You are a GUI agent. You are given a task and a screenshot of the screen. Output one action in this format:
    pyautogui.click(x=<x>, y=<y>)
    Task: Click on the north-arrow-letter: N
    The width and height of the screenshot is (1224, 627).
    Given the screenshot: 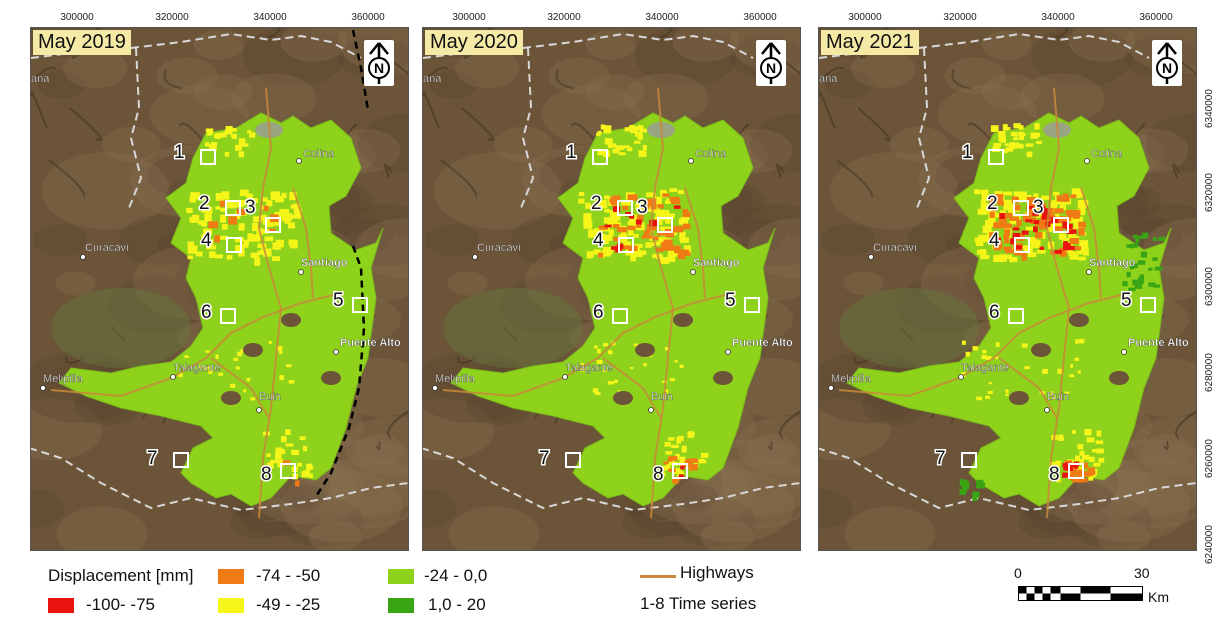 What is the action you would take?
    pyautogui.click(x=379, y=68)
    